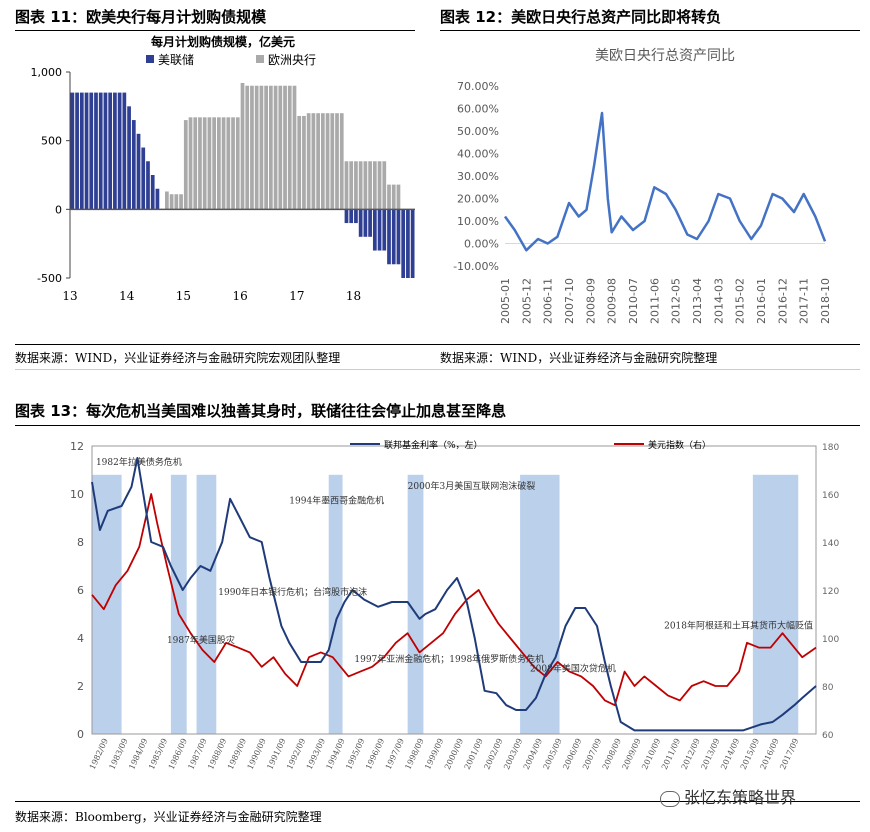 Image resolution: width=870 pixels, height=832 pixels. What do you see at coordinates (533, 754) in the screenshot?
I see `fig13-xtick-label: 2004/09` at bounding box center [533, 754].